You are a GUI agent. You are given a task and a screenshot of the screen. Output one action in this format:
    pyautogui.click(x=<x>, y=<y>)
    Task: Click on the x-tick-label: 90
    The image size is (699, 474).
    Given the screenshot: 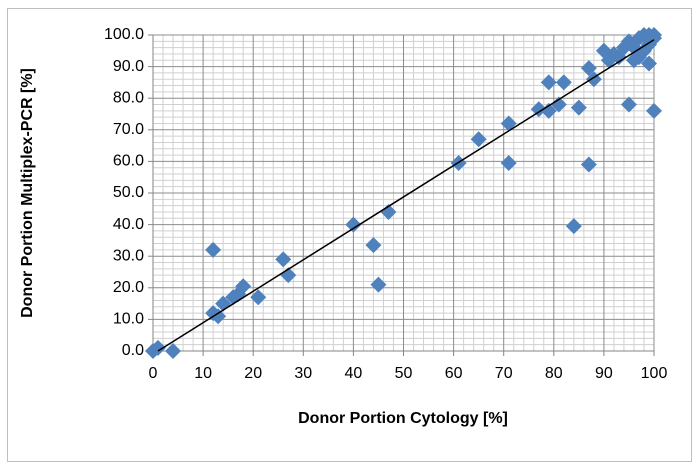 What is the action you would take?
    pyautogui.click(x=604, y=373)
    